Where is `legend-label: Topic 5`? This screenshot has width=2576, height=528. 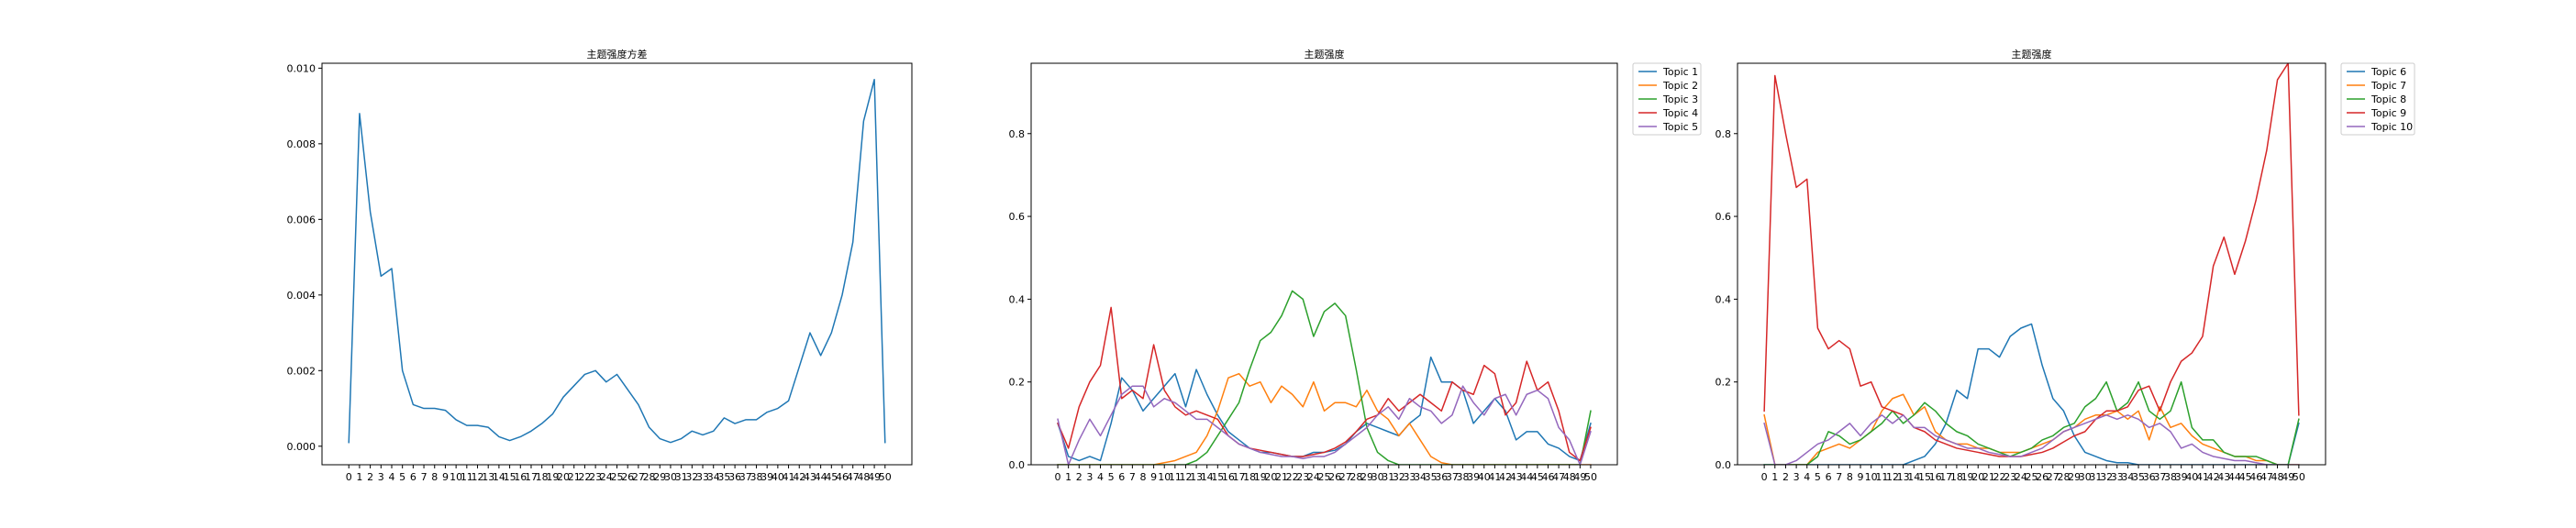
legend-label: Topic 5 is located at coordinates (1680, 127).